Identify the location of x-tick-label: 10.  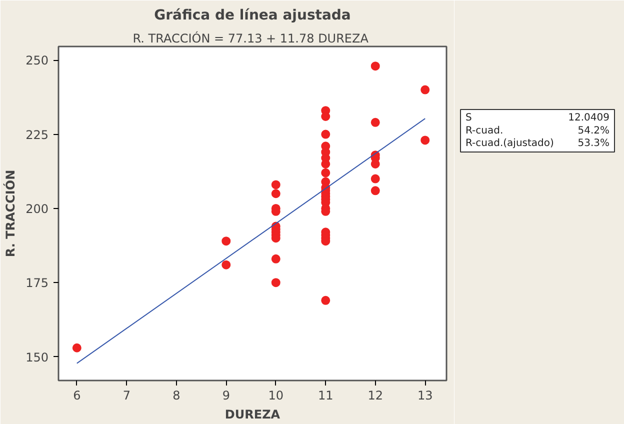
(276, 395).